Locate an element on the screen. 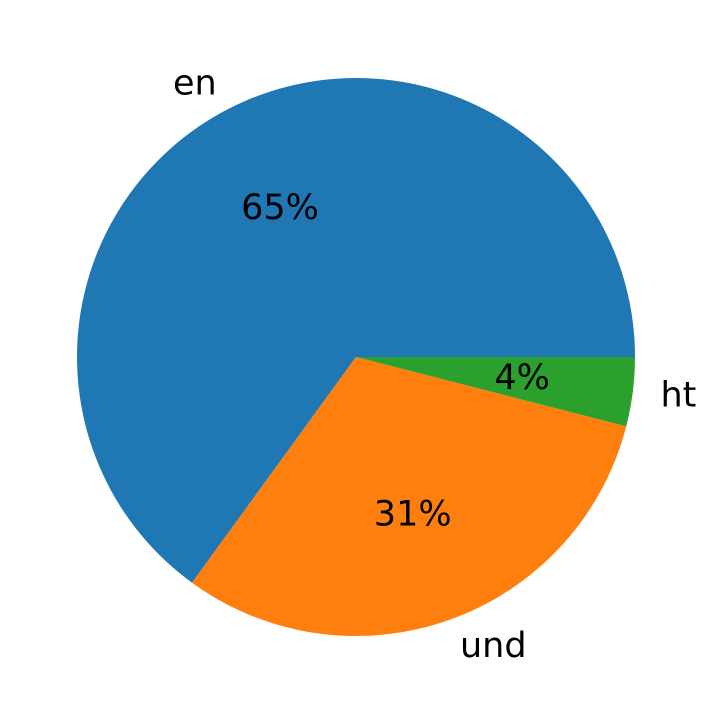 The height and width of the screenshot is (713, 712). slice-percentage-und: 31% is located at coordinates (413, 515).